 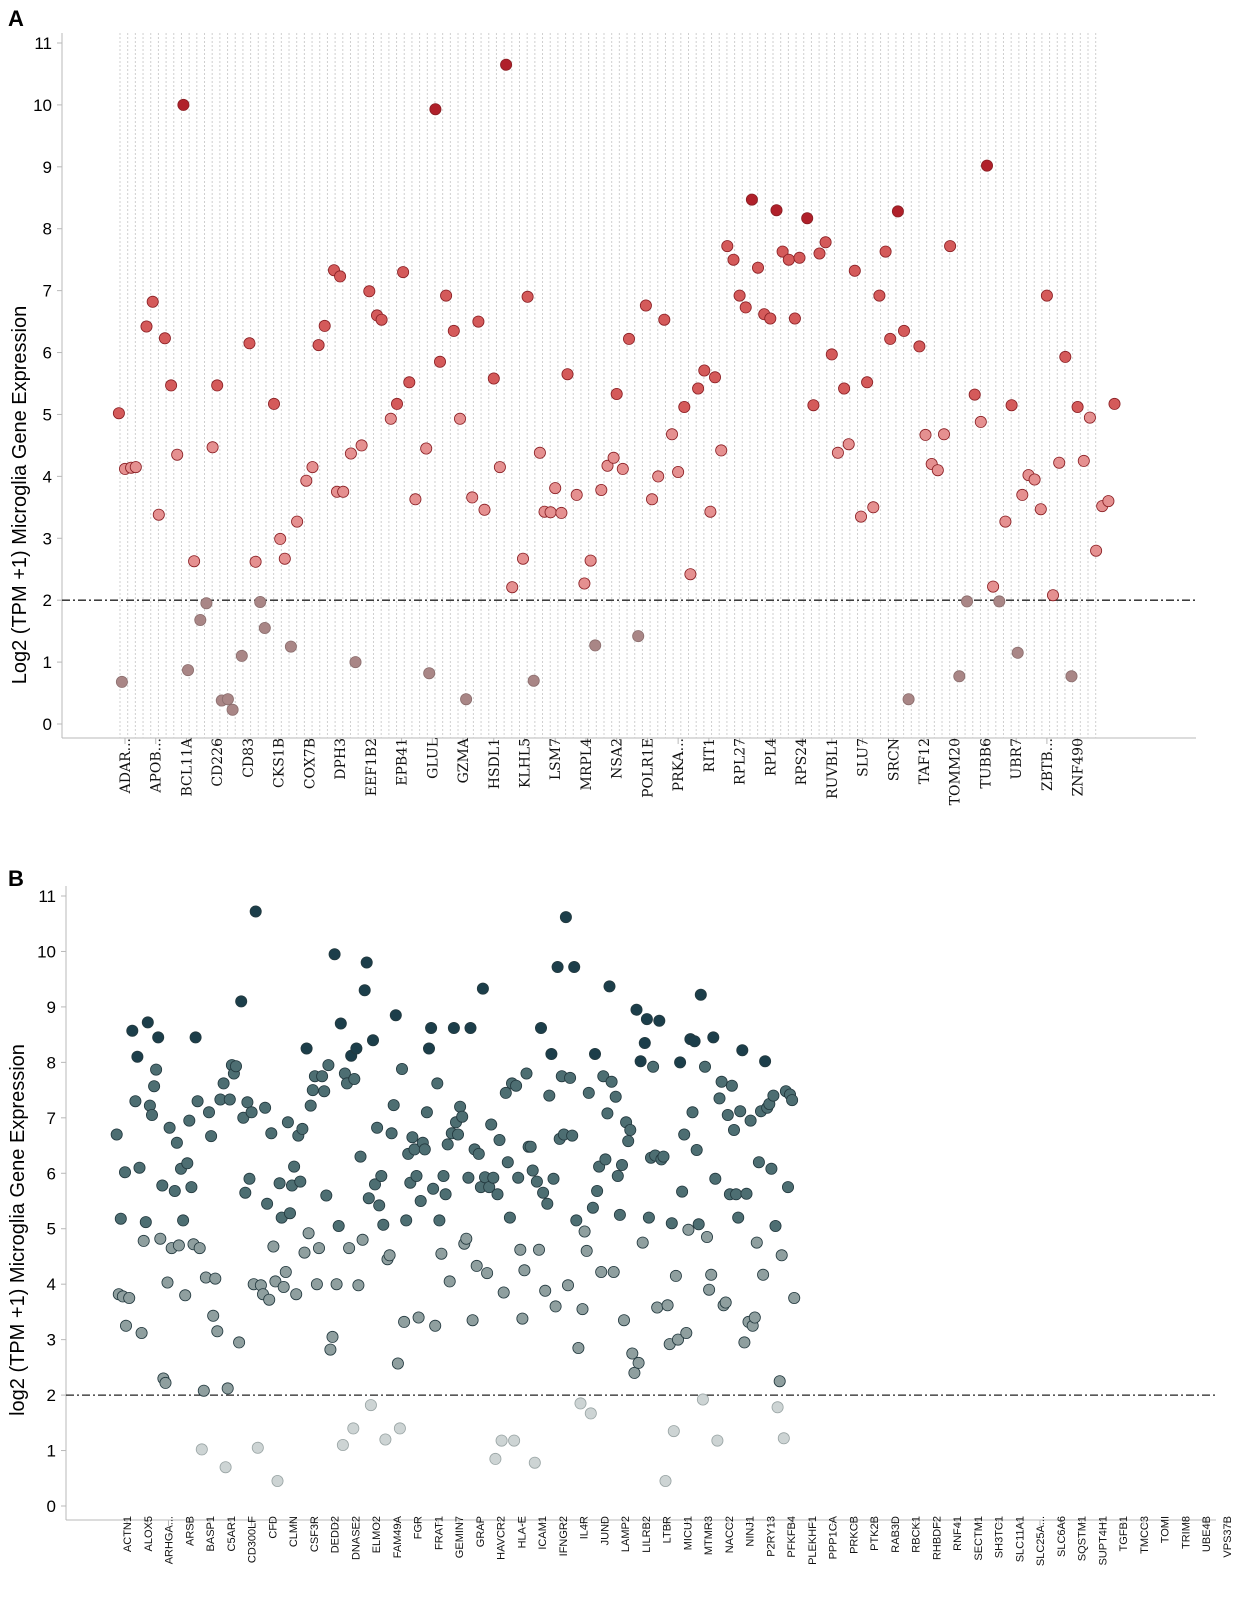 What do you see at coordinates (1017, 759) in the screenshot?
I see `x-tick-label: UBR7` at bounding box center [1017, 759].